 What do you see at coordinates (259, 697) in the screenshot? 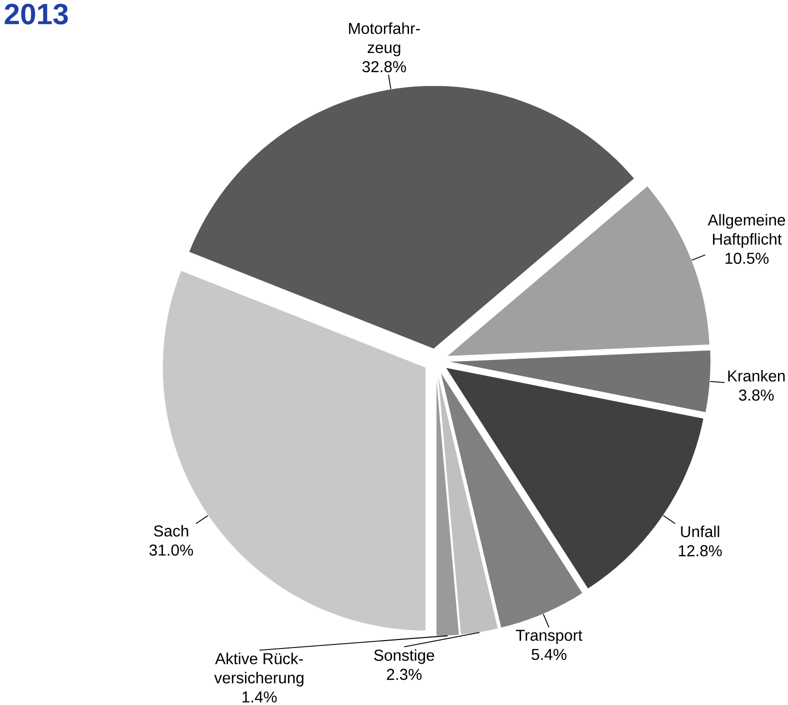
I see `data-label: 1.4%` at bounding box center [259, 697].